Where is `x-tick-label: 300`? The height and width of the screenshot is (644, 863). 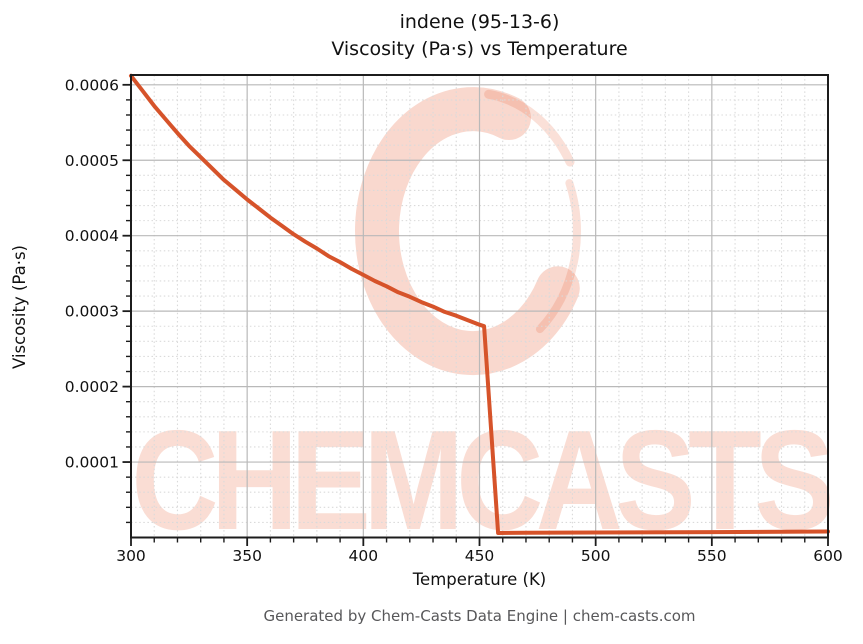 x-tick-label: 300 is located at coordinates (131, 556).